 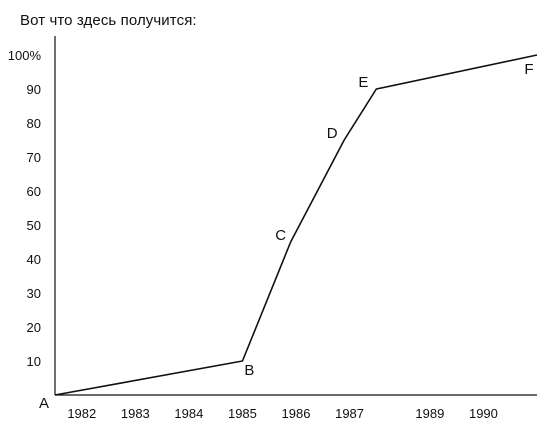 I want to click on x-tick-label: 1989, so click(x=429, y=413).